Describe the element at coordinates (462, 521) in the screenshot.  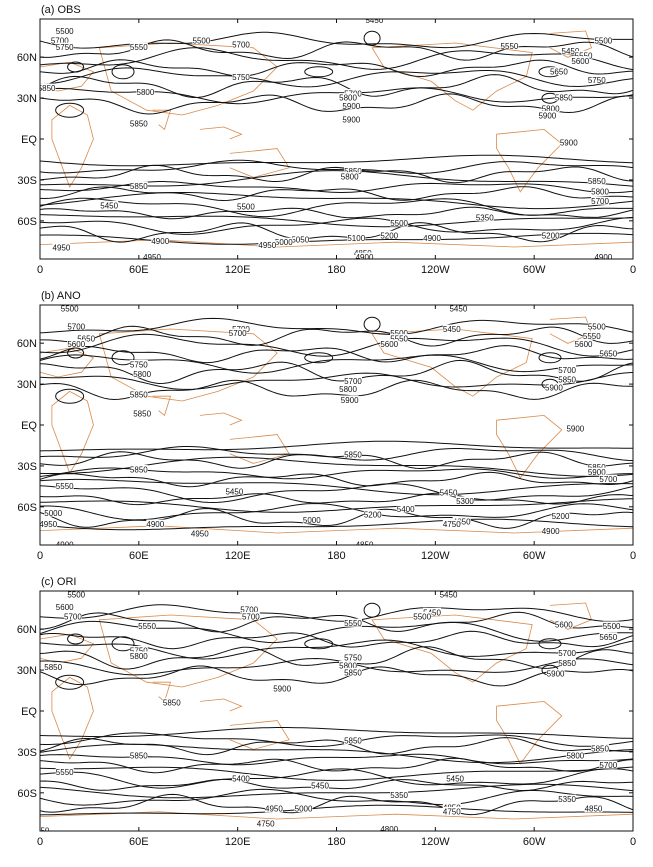
I see `contour-label: 4850` at that location.